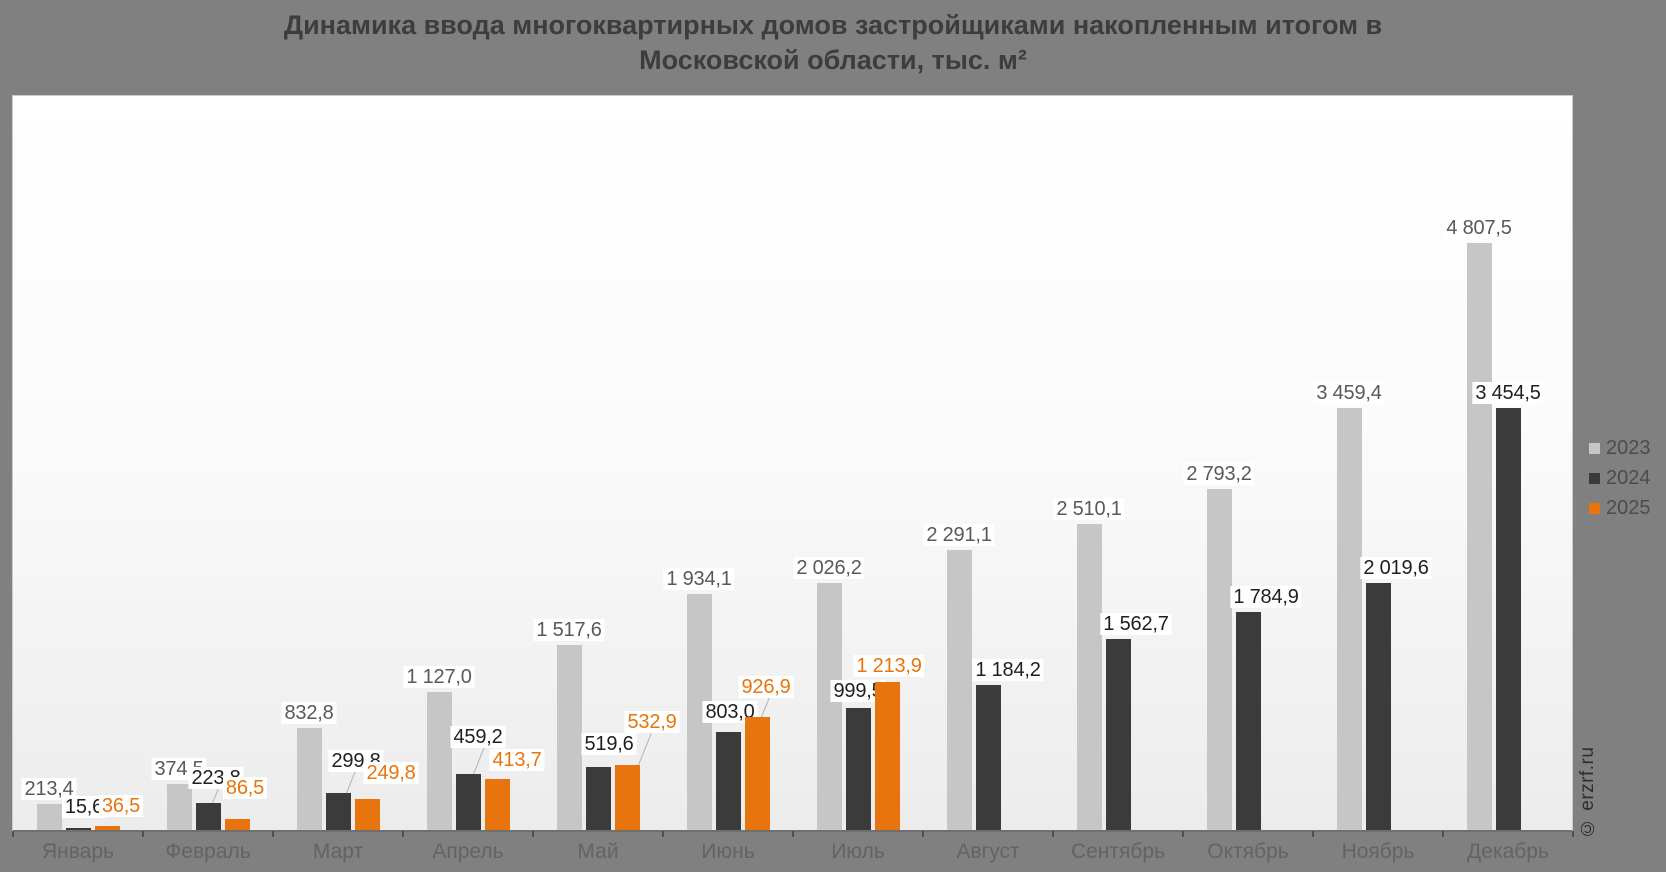  I want to click on value-label-2023-Июнь: 1 934,1, so click(699, 579).